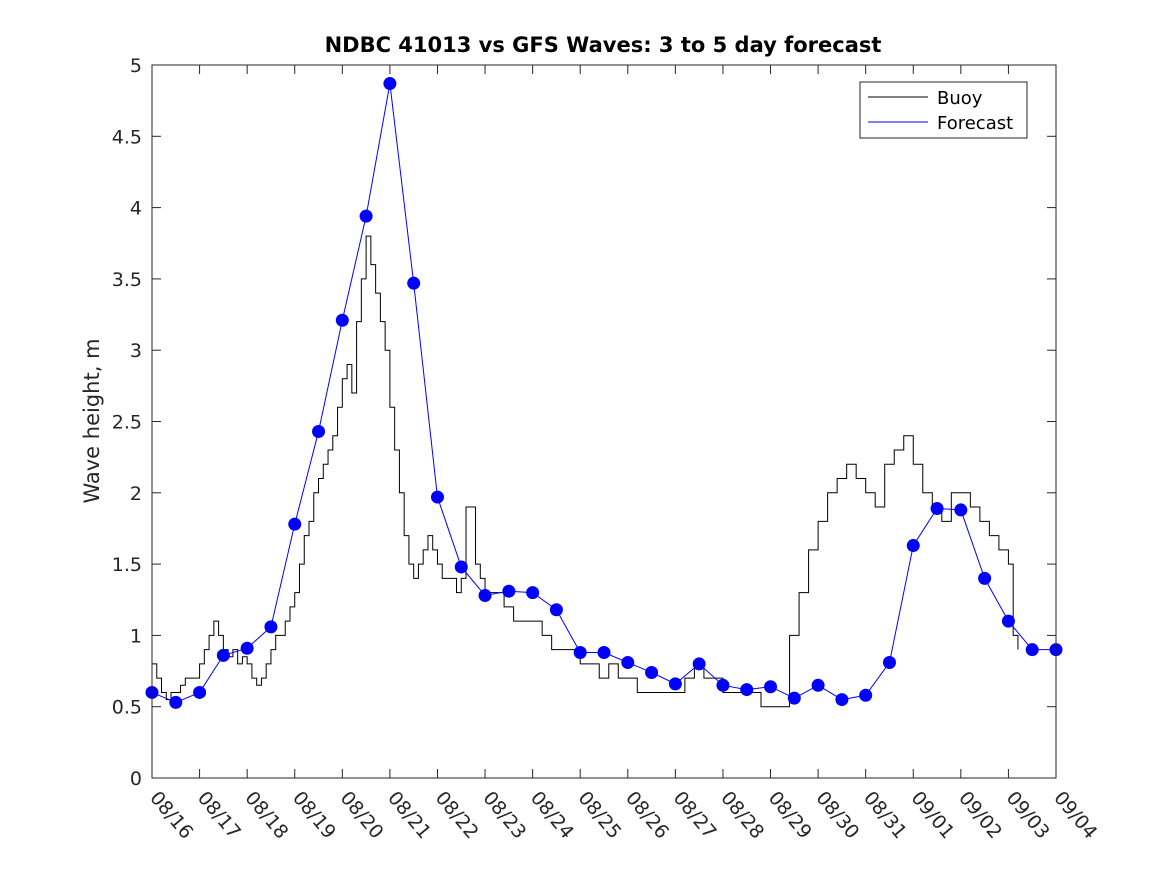 The image size is (1167, 875). Describe the element at coordinates (127, 423) in the screenshot. I see `y-tick-label: 2.5` at that location.